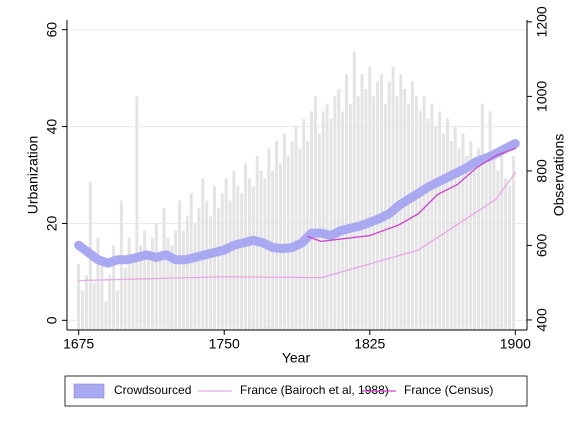 The height and width of the screenshot is (421, 574). Describe the element at coordinates (542, 320) in the screenshot. I see `y2-tick-label: 400` at that location.